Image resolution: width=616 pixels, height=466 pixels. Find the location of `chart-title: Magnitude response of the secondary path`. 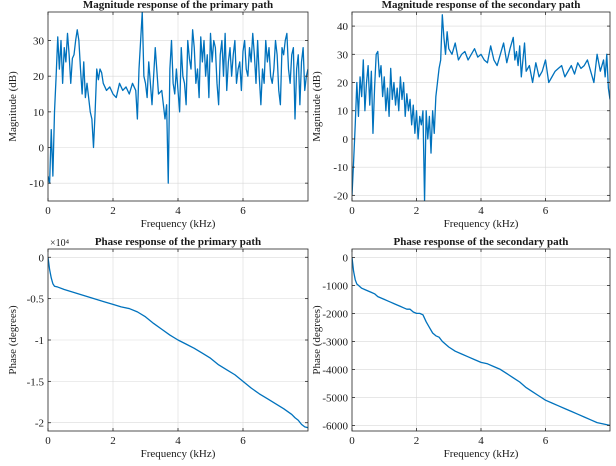

chart-title: Magnitude response of the secondary path is located at coordinates (481, 5).